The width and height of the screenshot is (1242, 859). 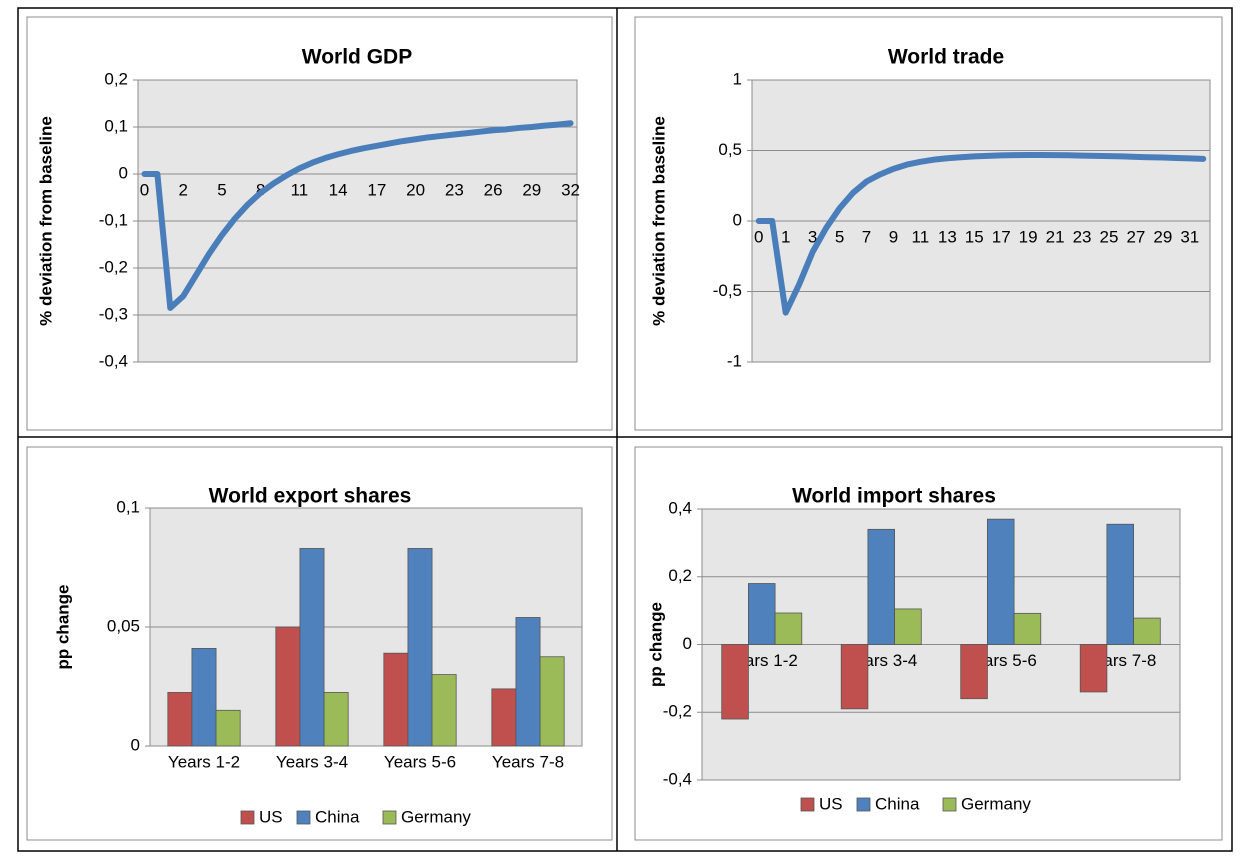 I want to click on chart-title: World GDP, so click(x=357, y=57).